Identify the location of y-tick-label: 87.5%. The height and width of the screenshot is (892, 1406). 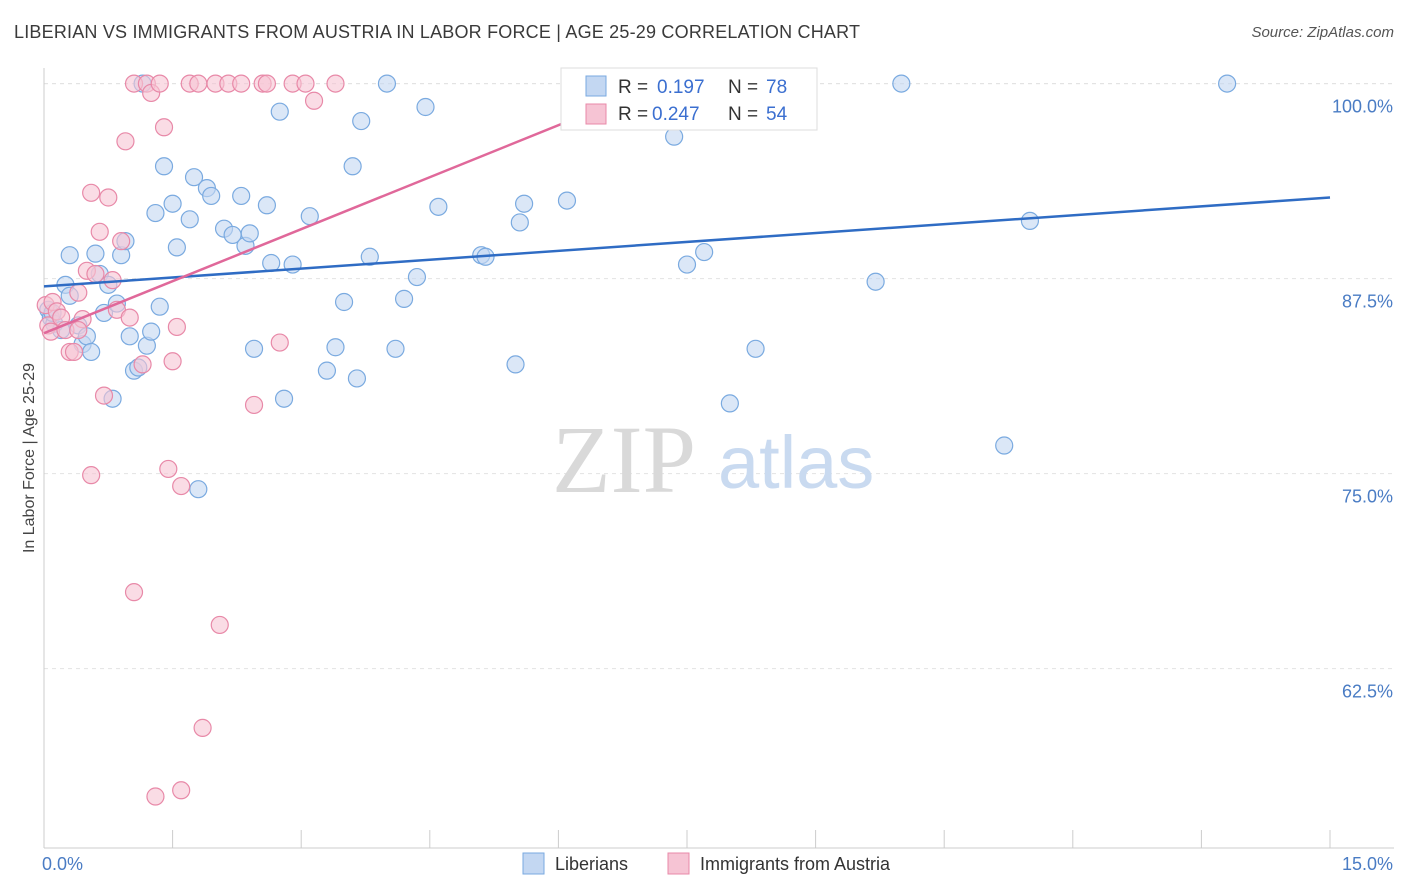
(1367, 302).